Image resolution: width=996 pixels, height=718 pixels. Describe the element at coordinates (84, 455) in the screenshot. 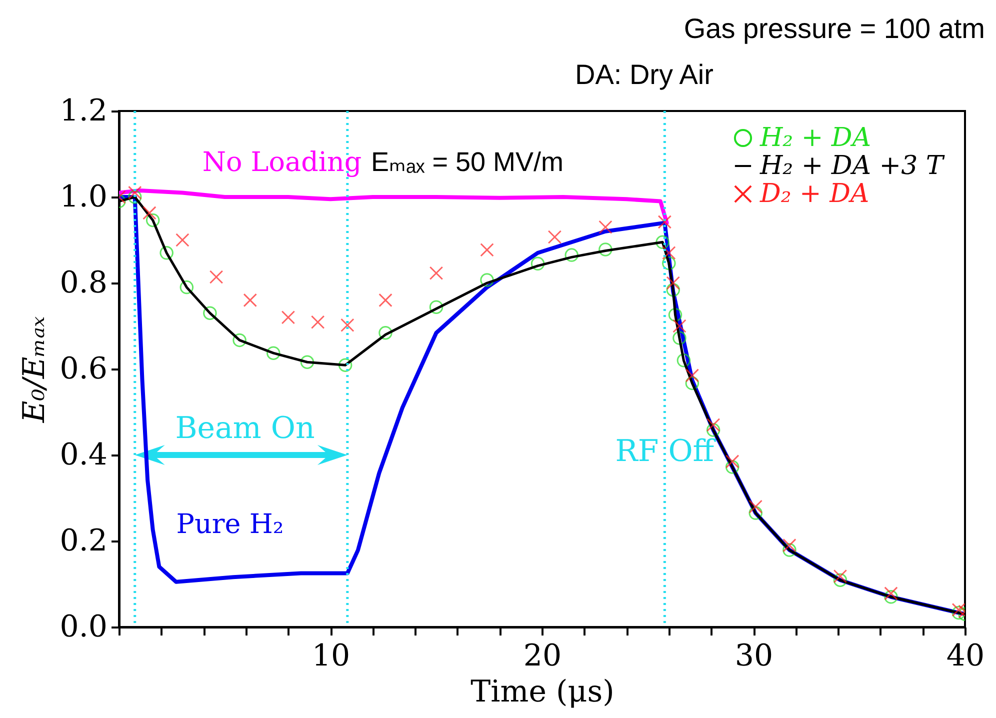

I see `y-tick-label: 0.4` at that location.